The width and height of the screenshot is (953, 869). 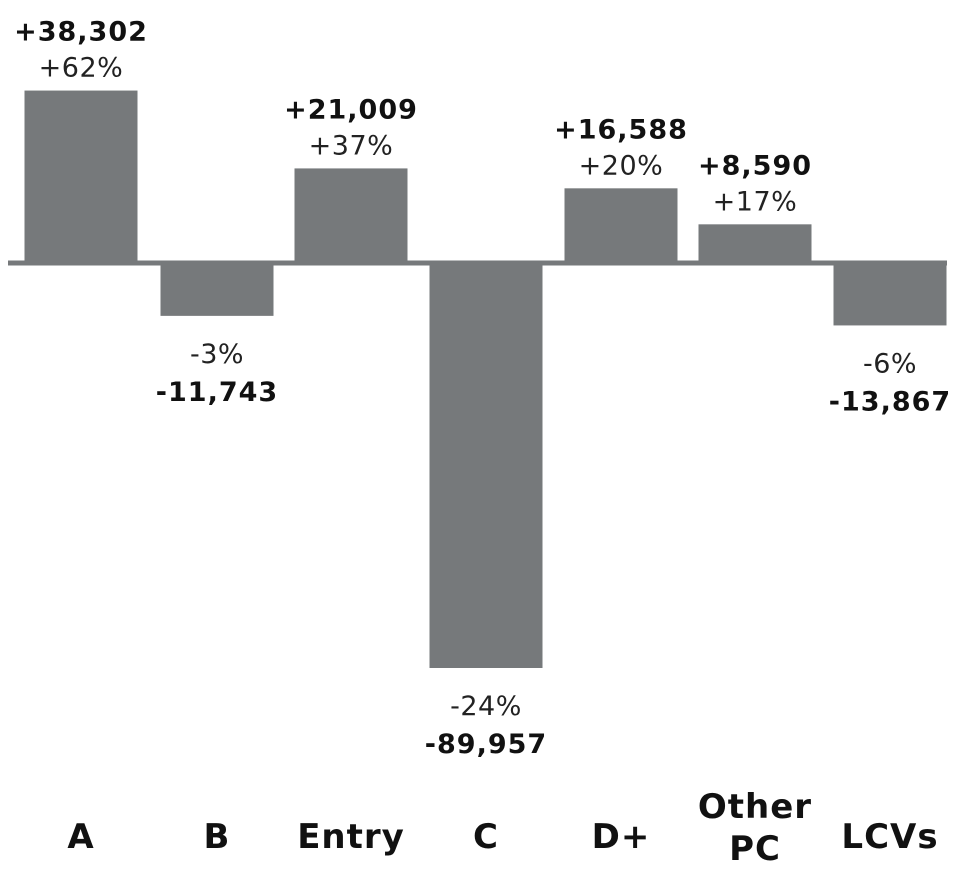 I want to click on percent-label: +20%, so click(x=621, y=165).